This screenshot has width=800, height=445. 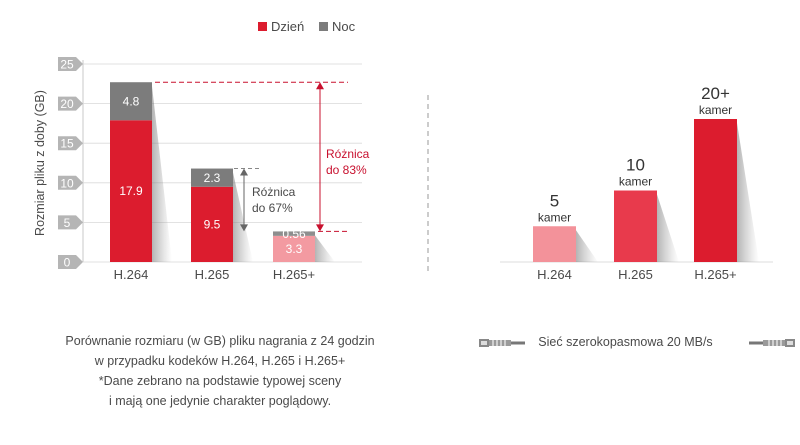 What do you see at coordinates (320, 228) in the screenshot?
I see `annotation-83-arrowhead-down` at bounding box center [320, 228].